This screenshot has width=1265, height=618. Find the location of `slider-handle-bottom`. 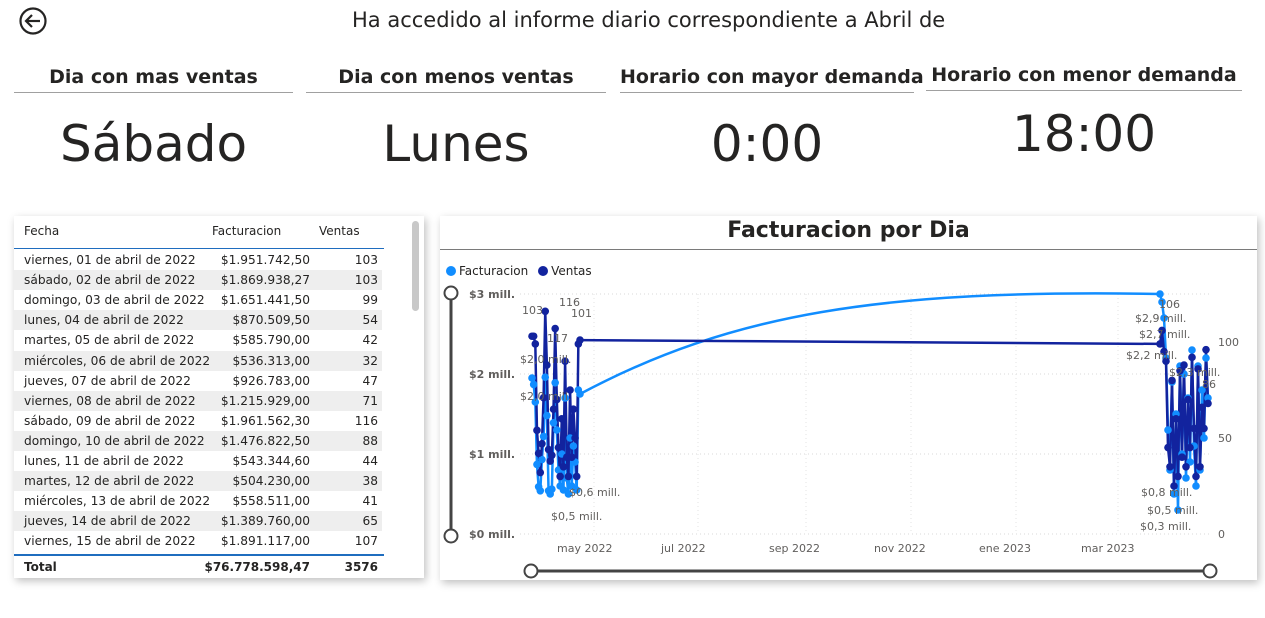

slider-handle-bottom is located at coordinates (451, 536).